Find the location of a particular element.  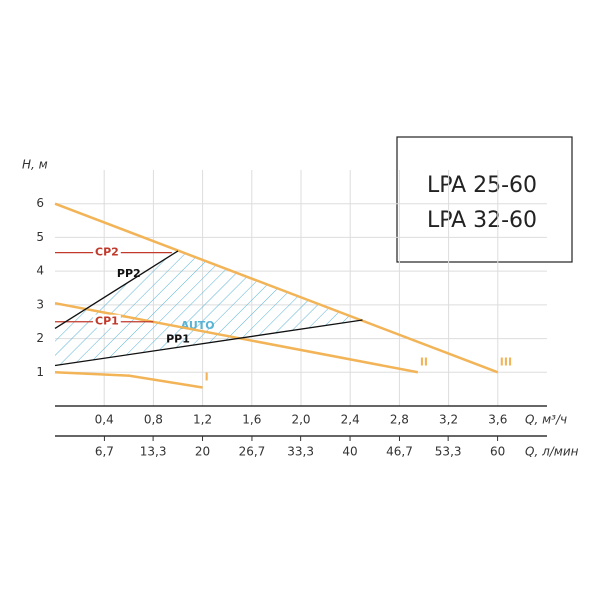

x-tick-label: 0,4 is located at coordinates (104, 420).